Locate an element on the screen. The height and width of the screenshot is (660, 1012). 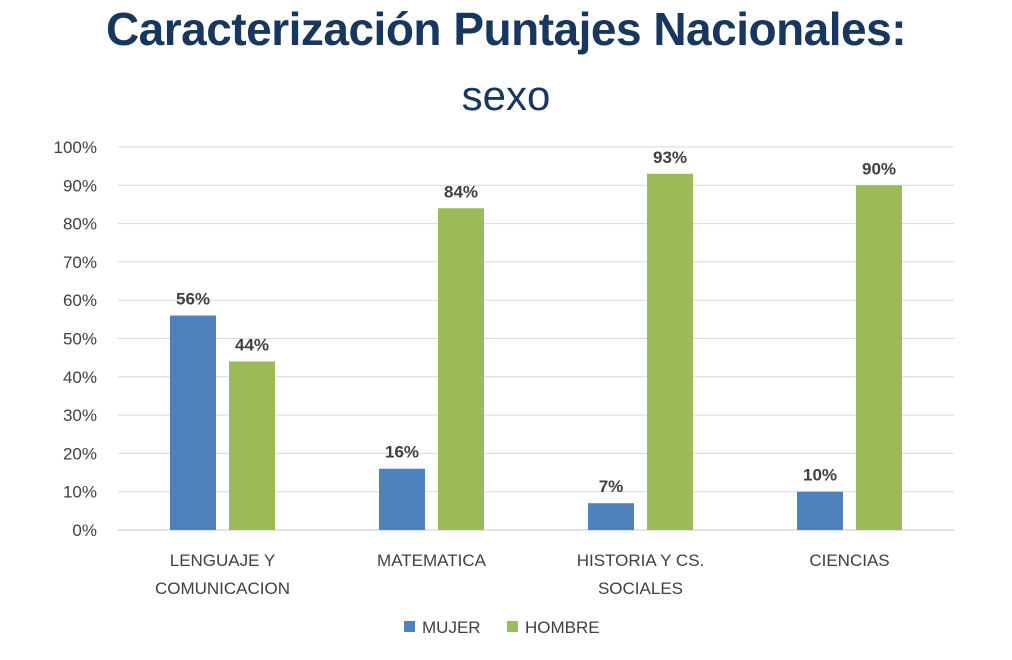
y-tick-label: 80% is located at coordinates (80, 224).